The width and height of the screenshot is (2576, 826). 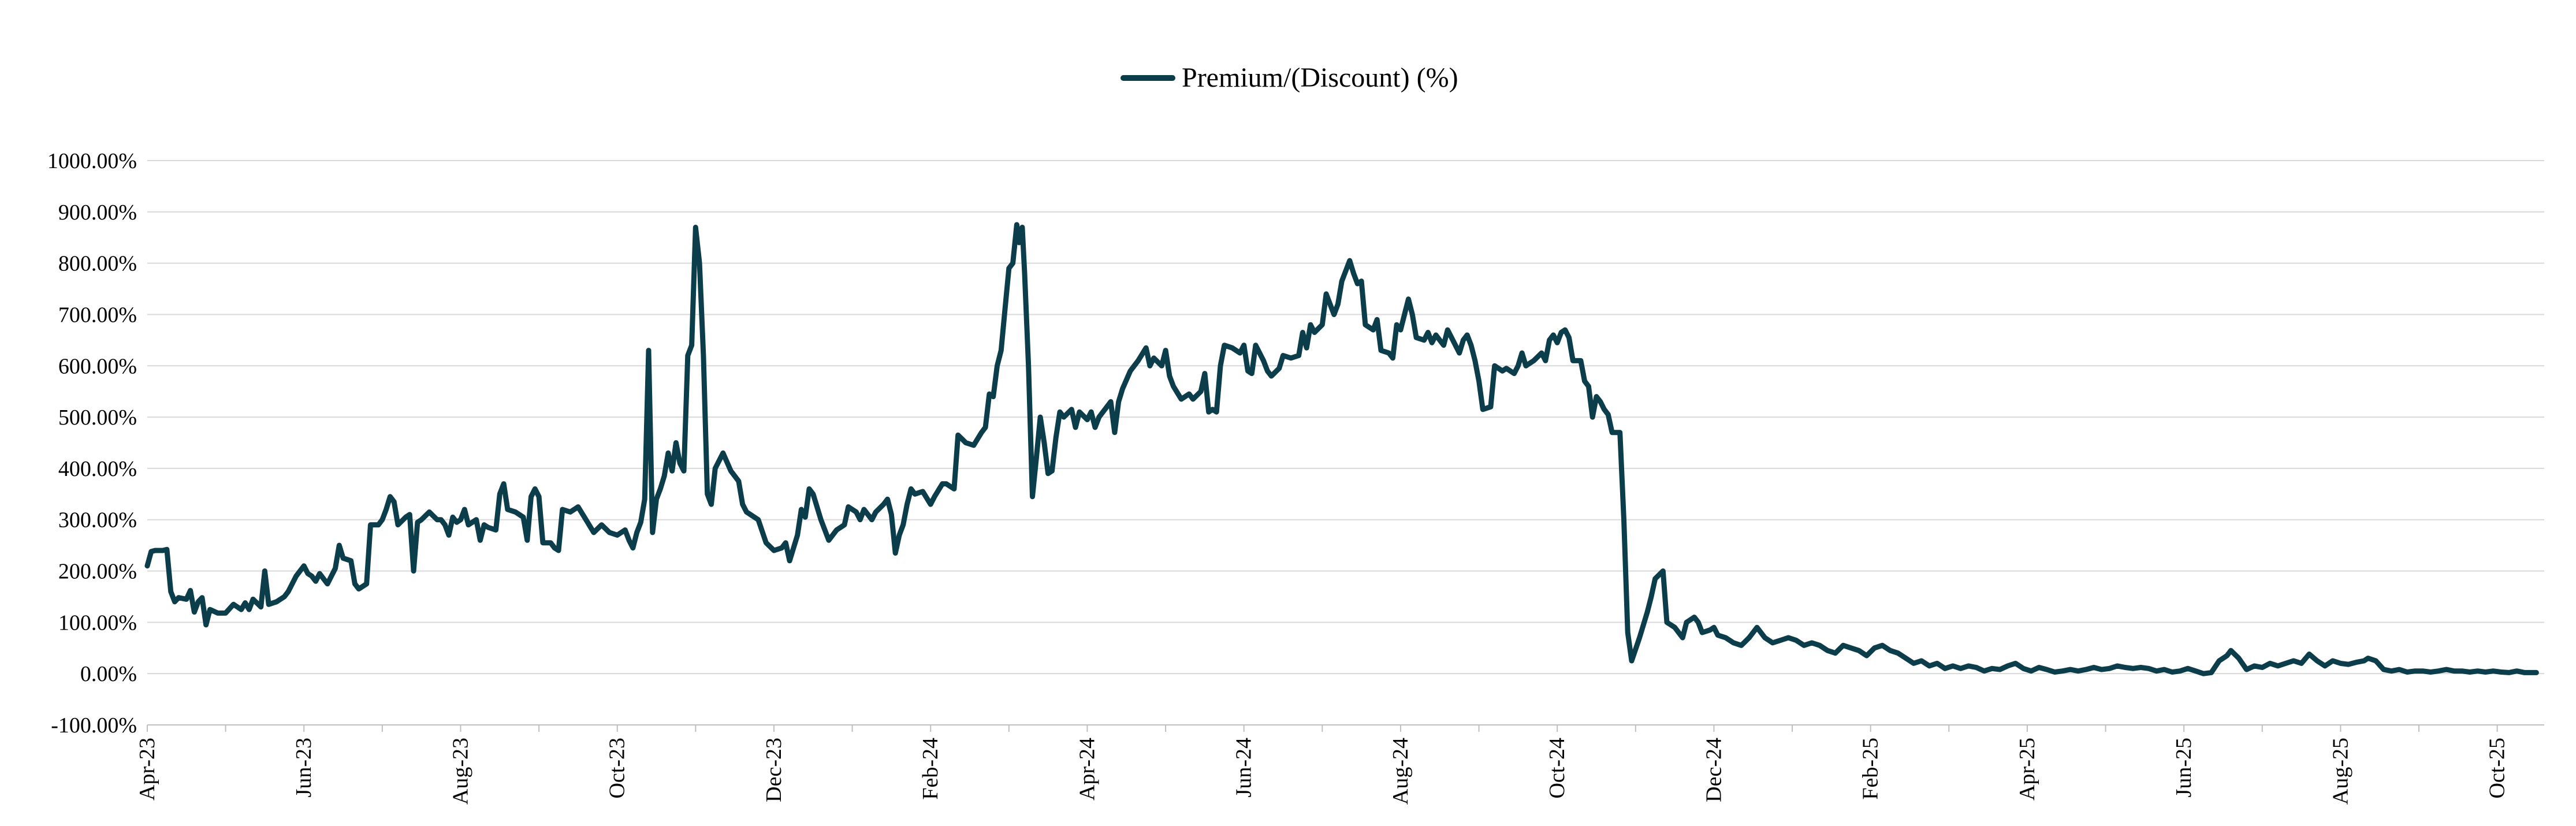 What do you see at coordinates (2497, 768) in the screenshot?
I see `x-tick-label: Oct-25` at bounding box center [2497, 768].